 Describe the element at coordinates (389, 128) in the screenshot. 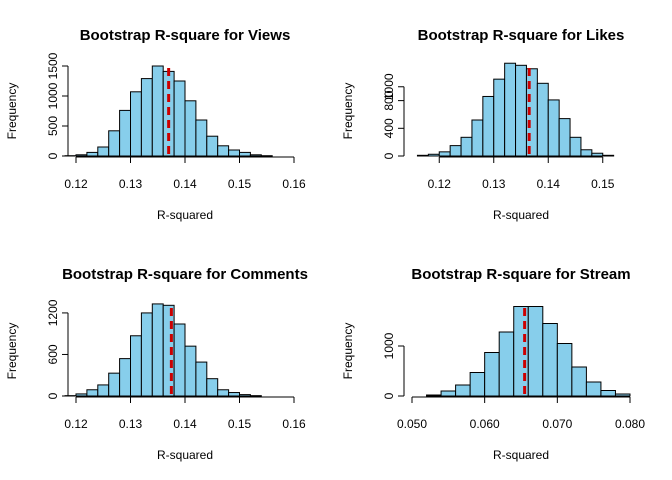

I see `y-tick-label: 400` at that location.